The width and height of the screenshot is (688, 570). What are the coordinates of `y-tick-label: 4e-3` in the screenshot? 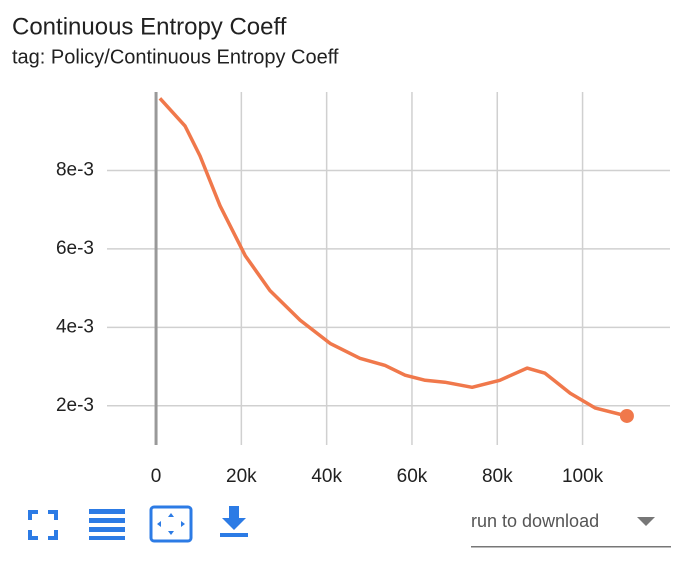 It's located at (75, 326).